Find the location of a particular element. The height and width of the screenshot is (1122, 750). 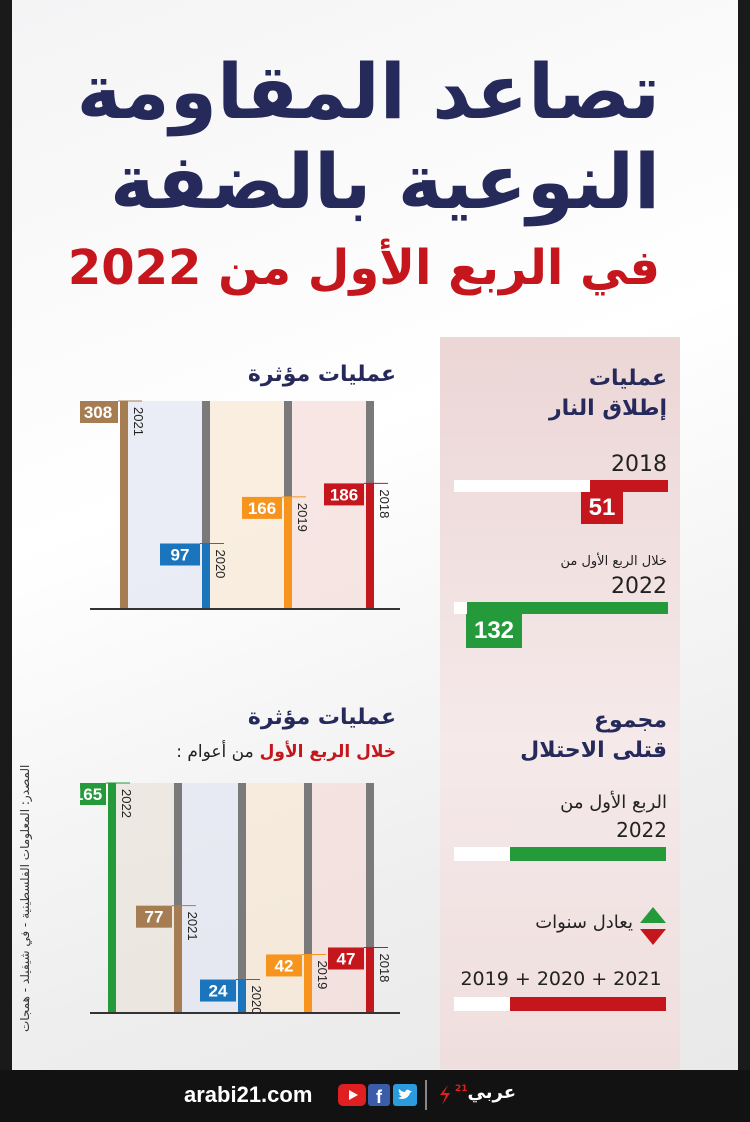

years-sum: 2019 + 2020 + 2021 is located at coordinates (561, 979).